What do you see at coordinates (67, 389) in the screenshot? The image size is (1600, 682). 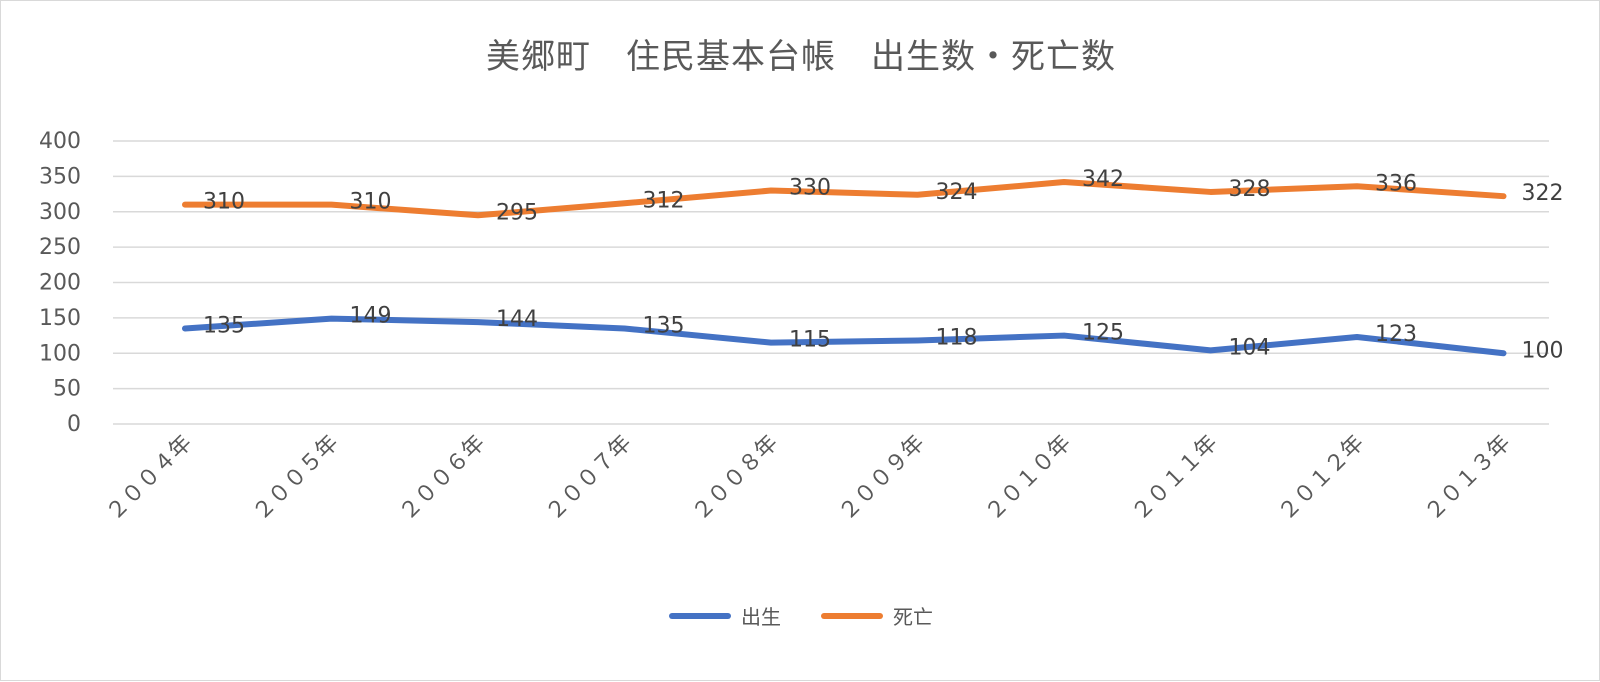 I see `y-tick-label: 50` at bounding box center [67, 389].